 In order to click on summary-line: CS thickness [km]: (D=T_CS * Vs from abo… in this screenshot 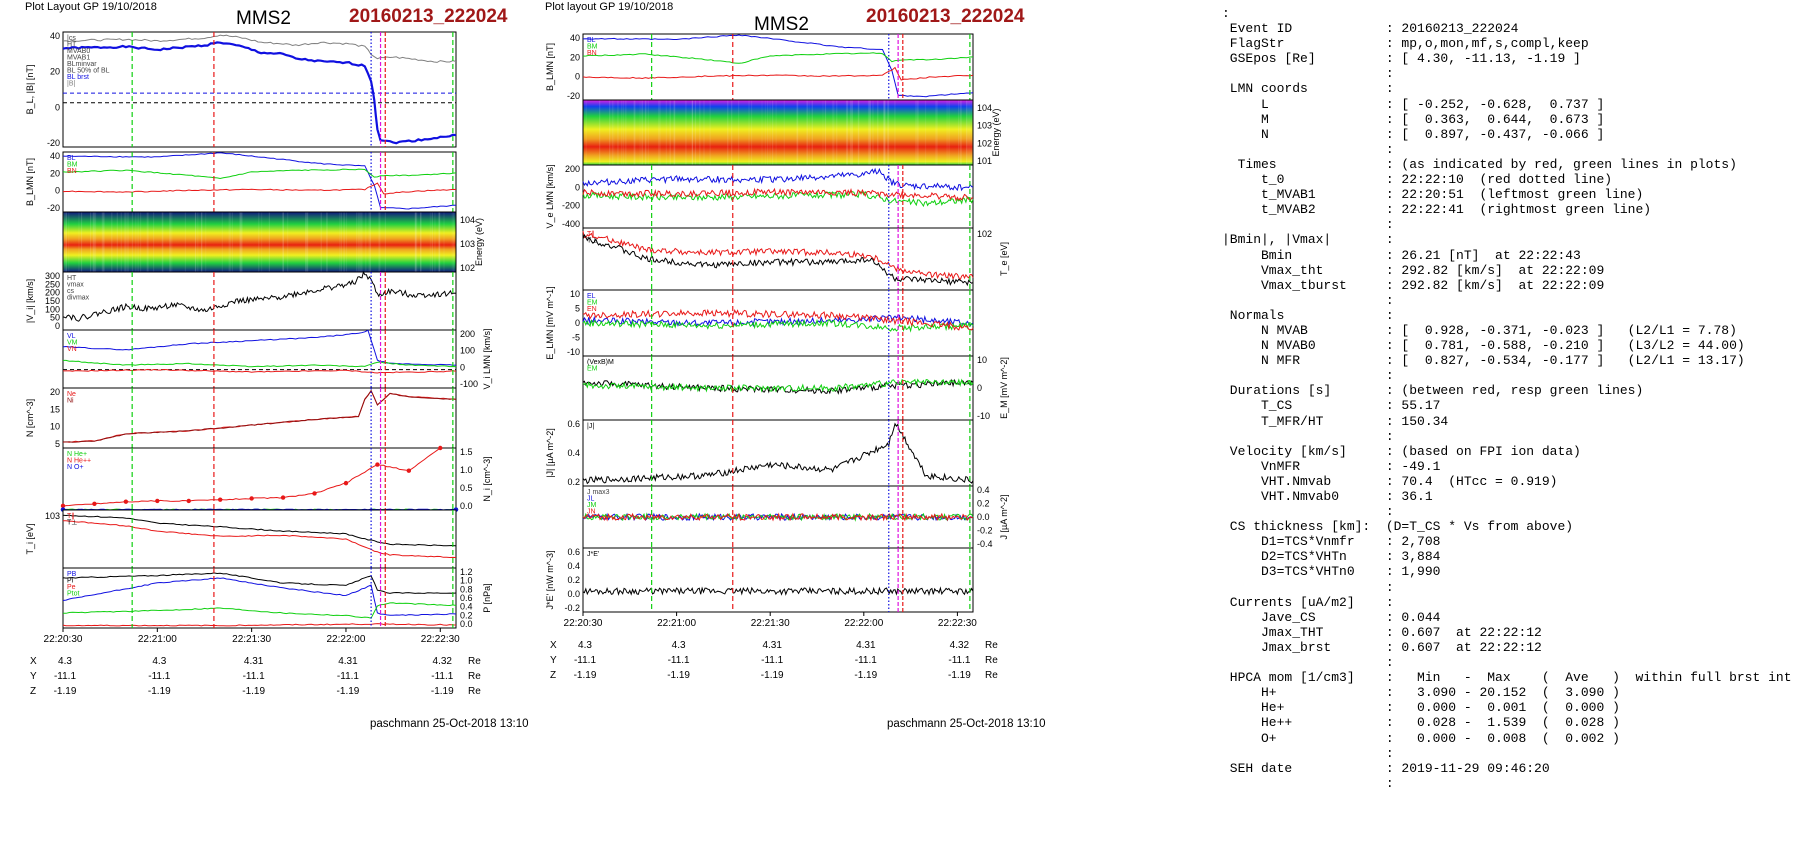, I will do `click(1401, 527)`.